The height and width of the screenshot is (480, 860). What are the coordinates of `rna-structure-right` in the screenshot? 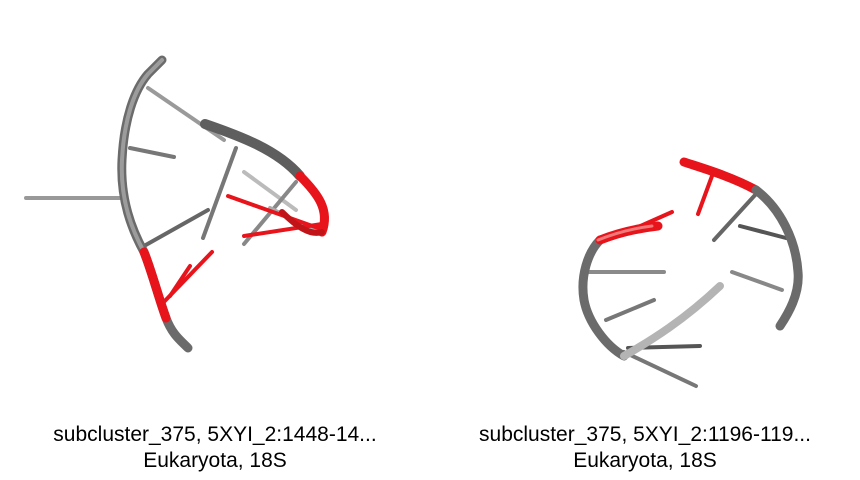 It's located at (690, 272).